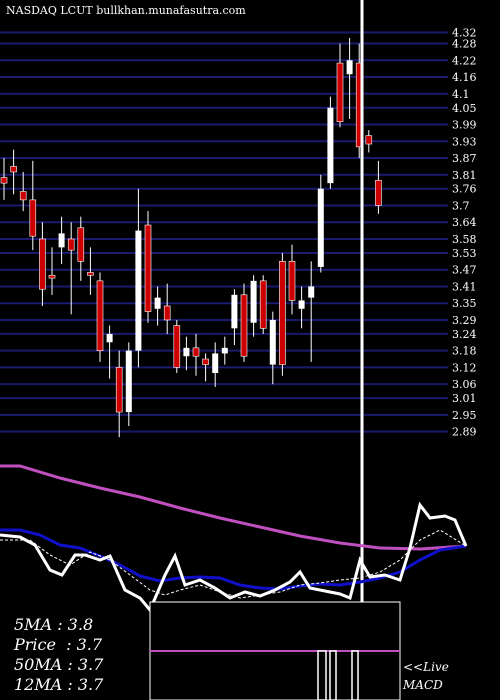  What do you see at coordinates (464, 384) in the screenshot?
I see `y-tick-label: 3.06` at bounding box center [464, 384].